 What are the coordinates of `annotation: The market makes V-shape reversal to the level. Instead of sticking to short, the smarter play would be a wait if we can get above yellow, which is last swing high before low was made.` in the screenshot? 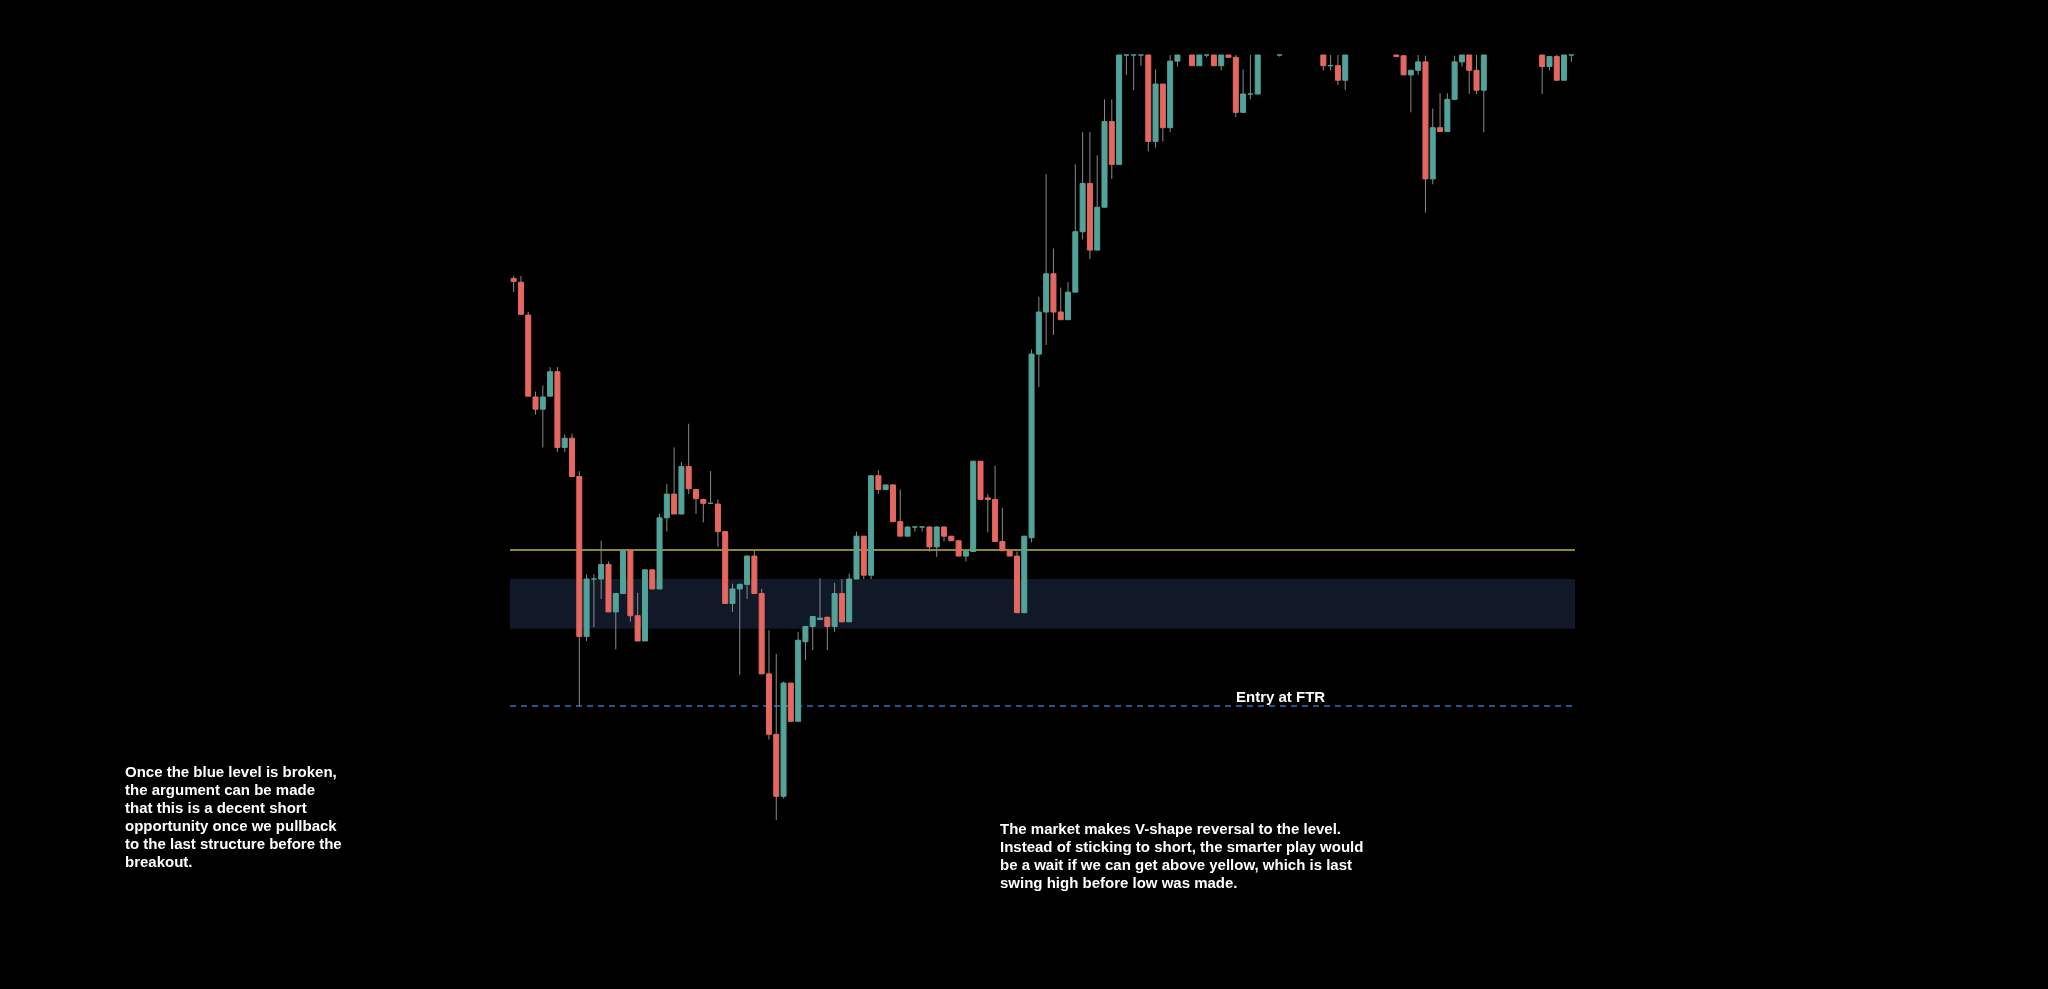 It's located at (1182, 855).